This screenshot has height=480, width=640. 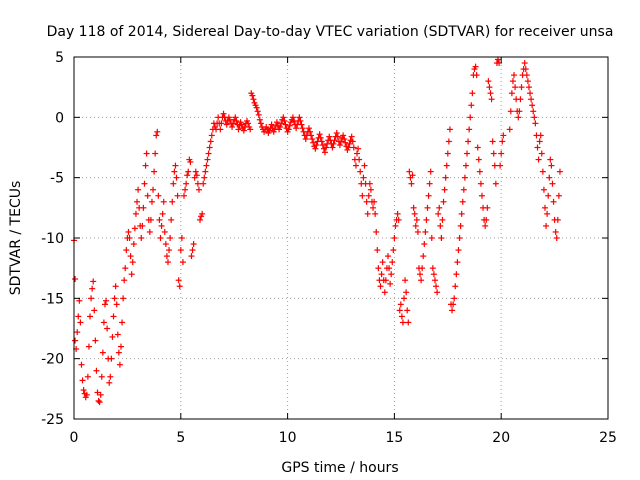 What do you see at coordinates (339, 468) in the screenshot?
I see `x-axis-label: GPS time / hours` at bounding box center [339, 468].